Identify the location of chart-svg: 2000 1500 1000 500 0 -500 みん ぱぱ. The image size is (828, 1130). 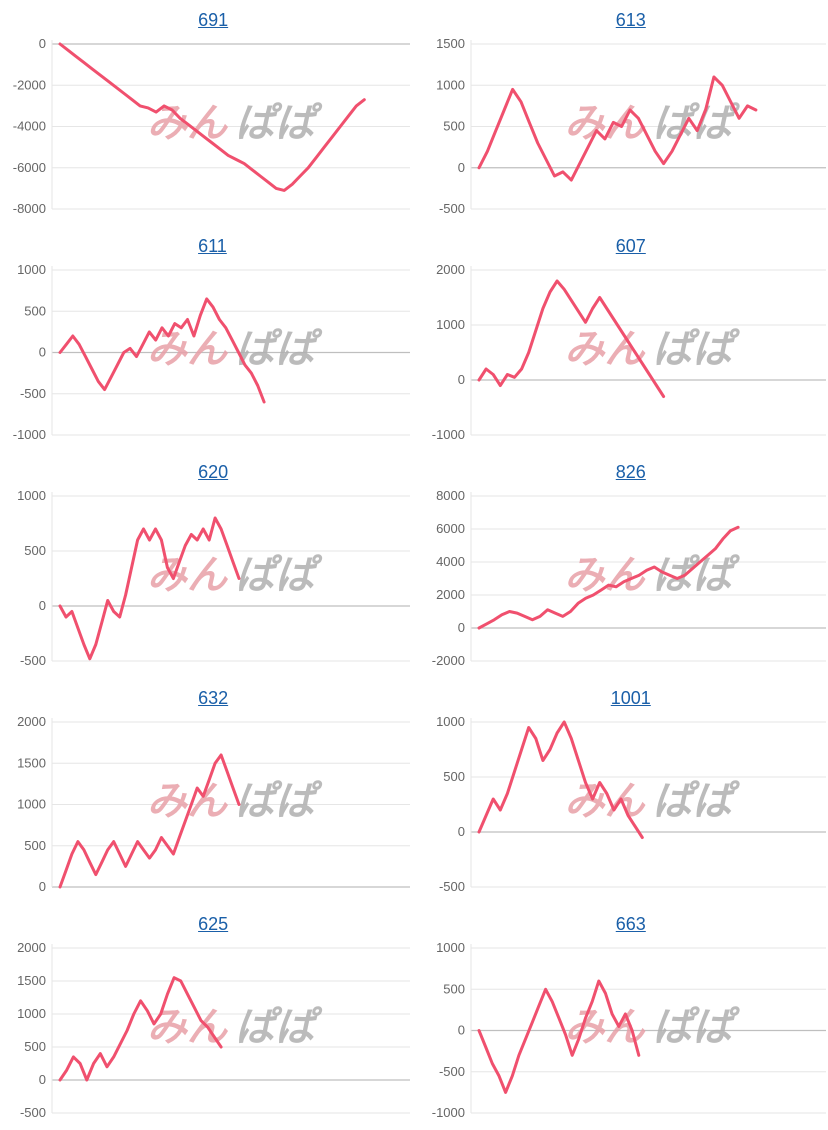
(213, 1030).